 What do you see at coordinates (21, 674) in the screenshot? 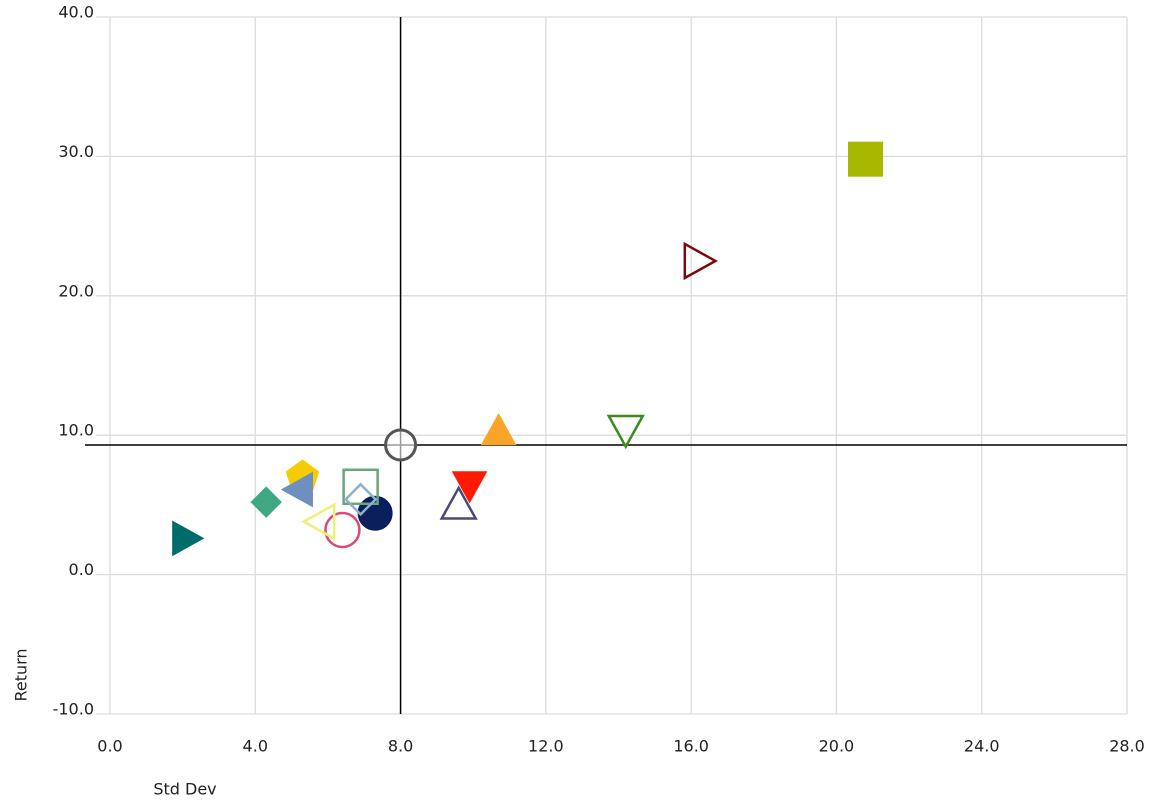
I see `y-axis-label: Return` at bounding box center [21, 674].